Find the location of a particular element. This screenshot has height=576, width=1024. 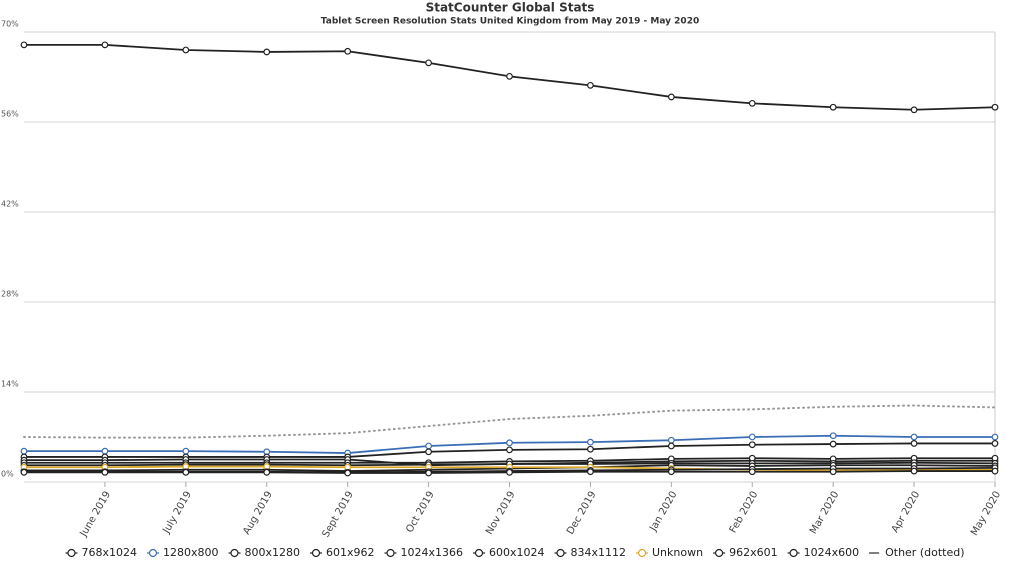

x-tick-label: Feb 2020 is located at coordinates (744, 513).